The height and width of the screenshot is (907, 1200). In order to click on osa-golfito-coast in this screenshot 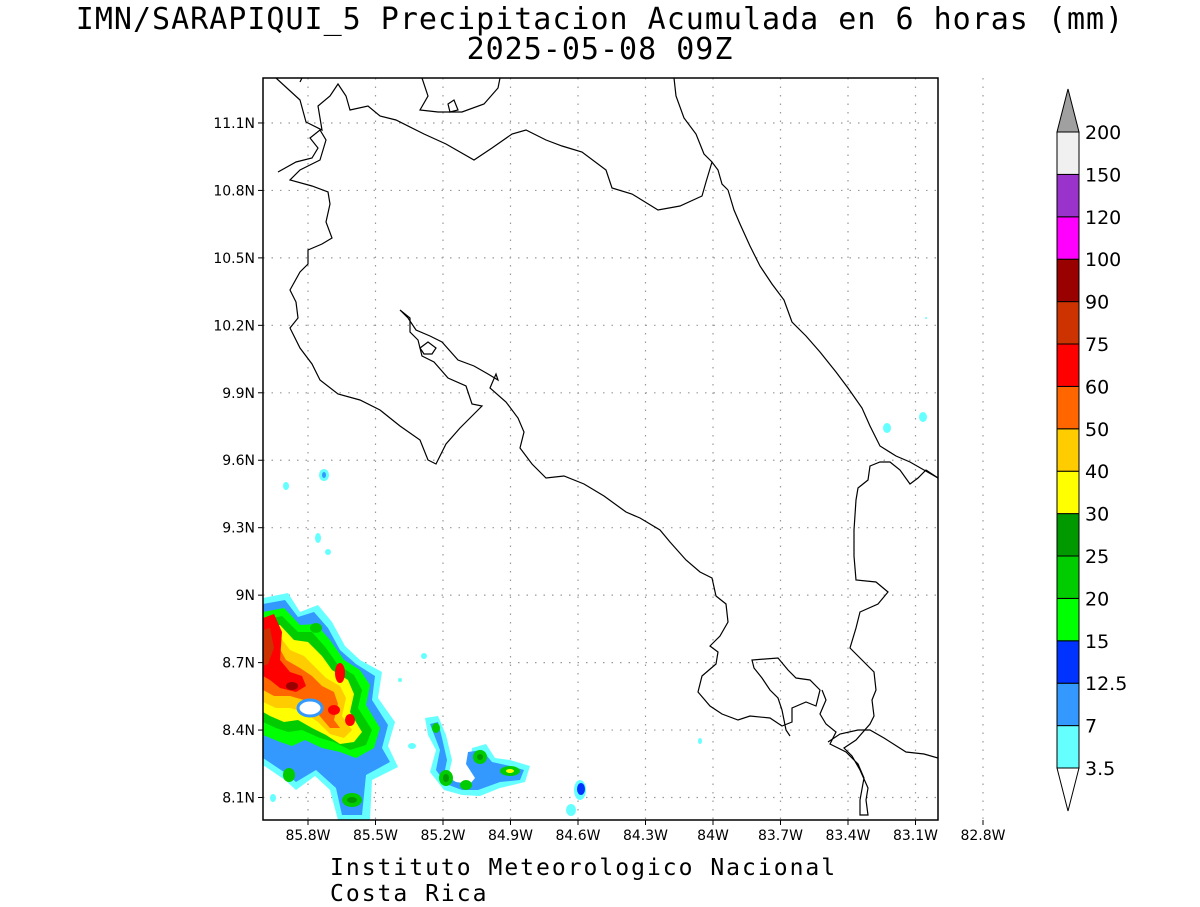, I will do `click(878, 638)`.